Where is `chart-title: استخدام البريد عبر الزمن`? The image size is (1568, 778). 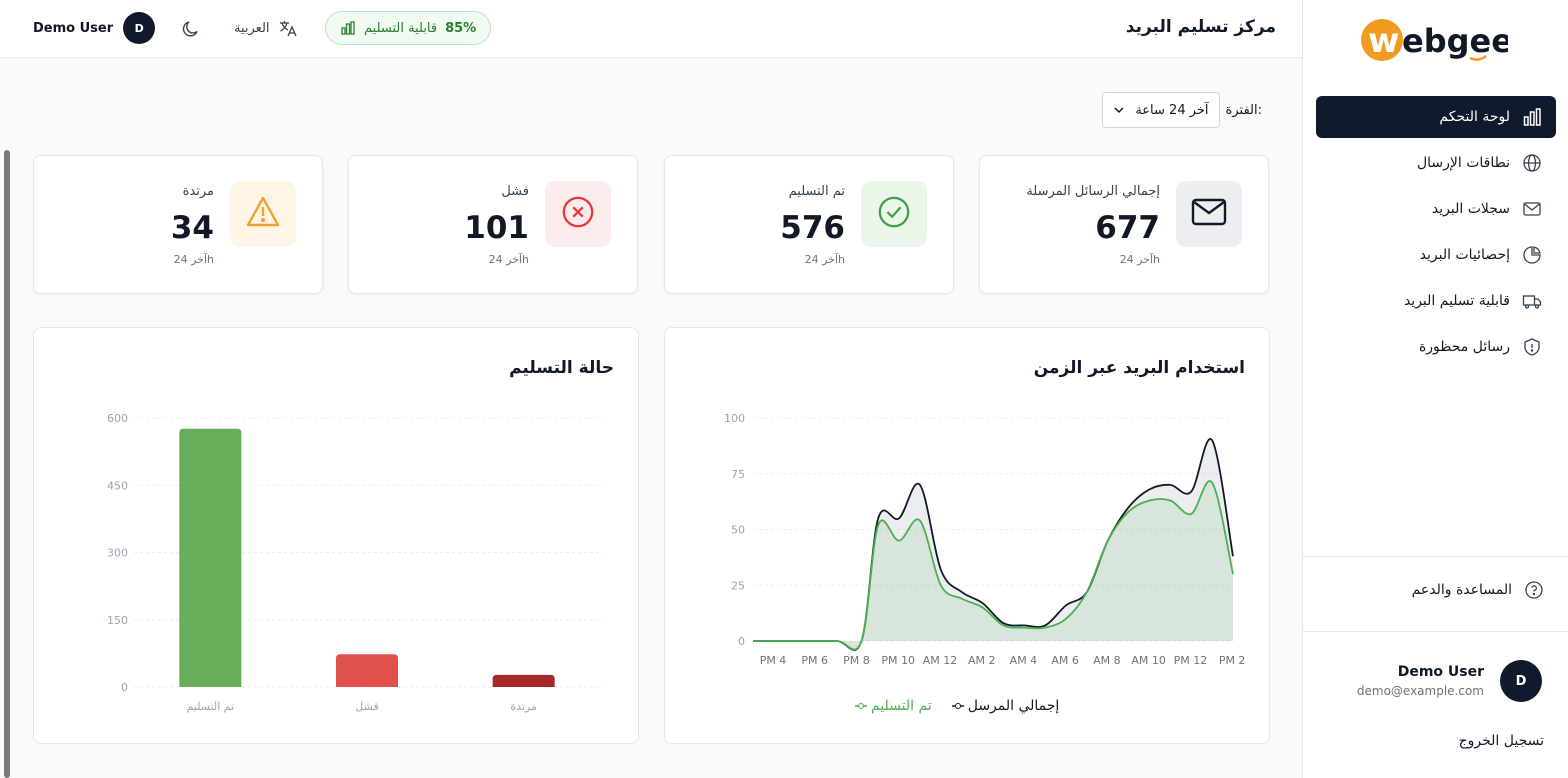
chart-title: استخدام البريد عبر الزمن is located at coordinates (1139, 368).